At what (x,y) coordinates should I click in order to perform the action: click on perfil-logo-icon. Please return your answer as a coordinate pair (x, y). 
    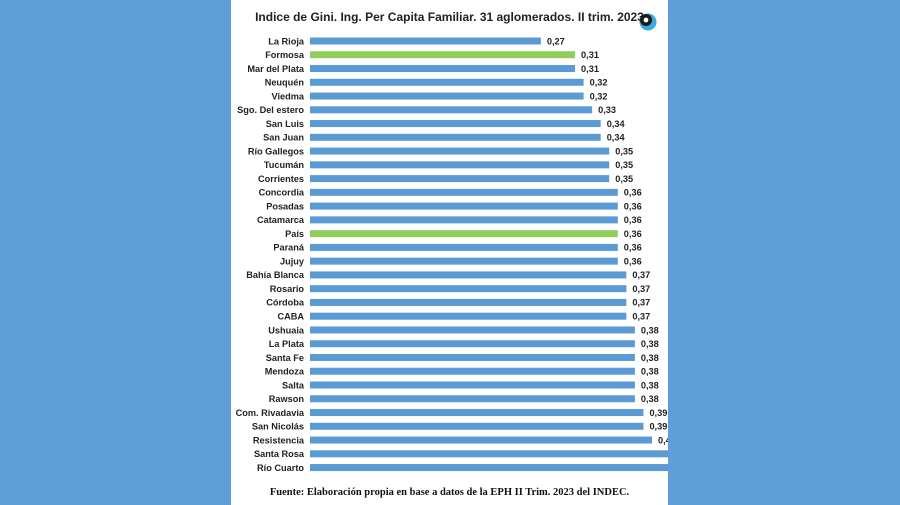
    Looking at the image, I should click on (648, 22).